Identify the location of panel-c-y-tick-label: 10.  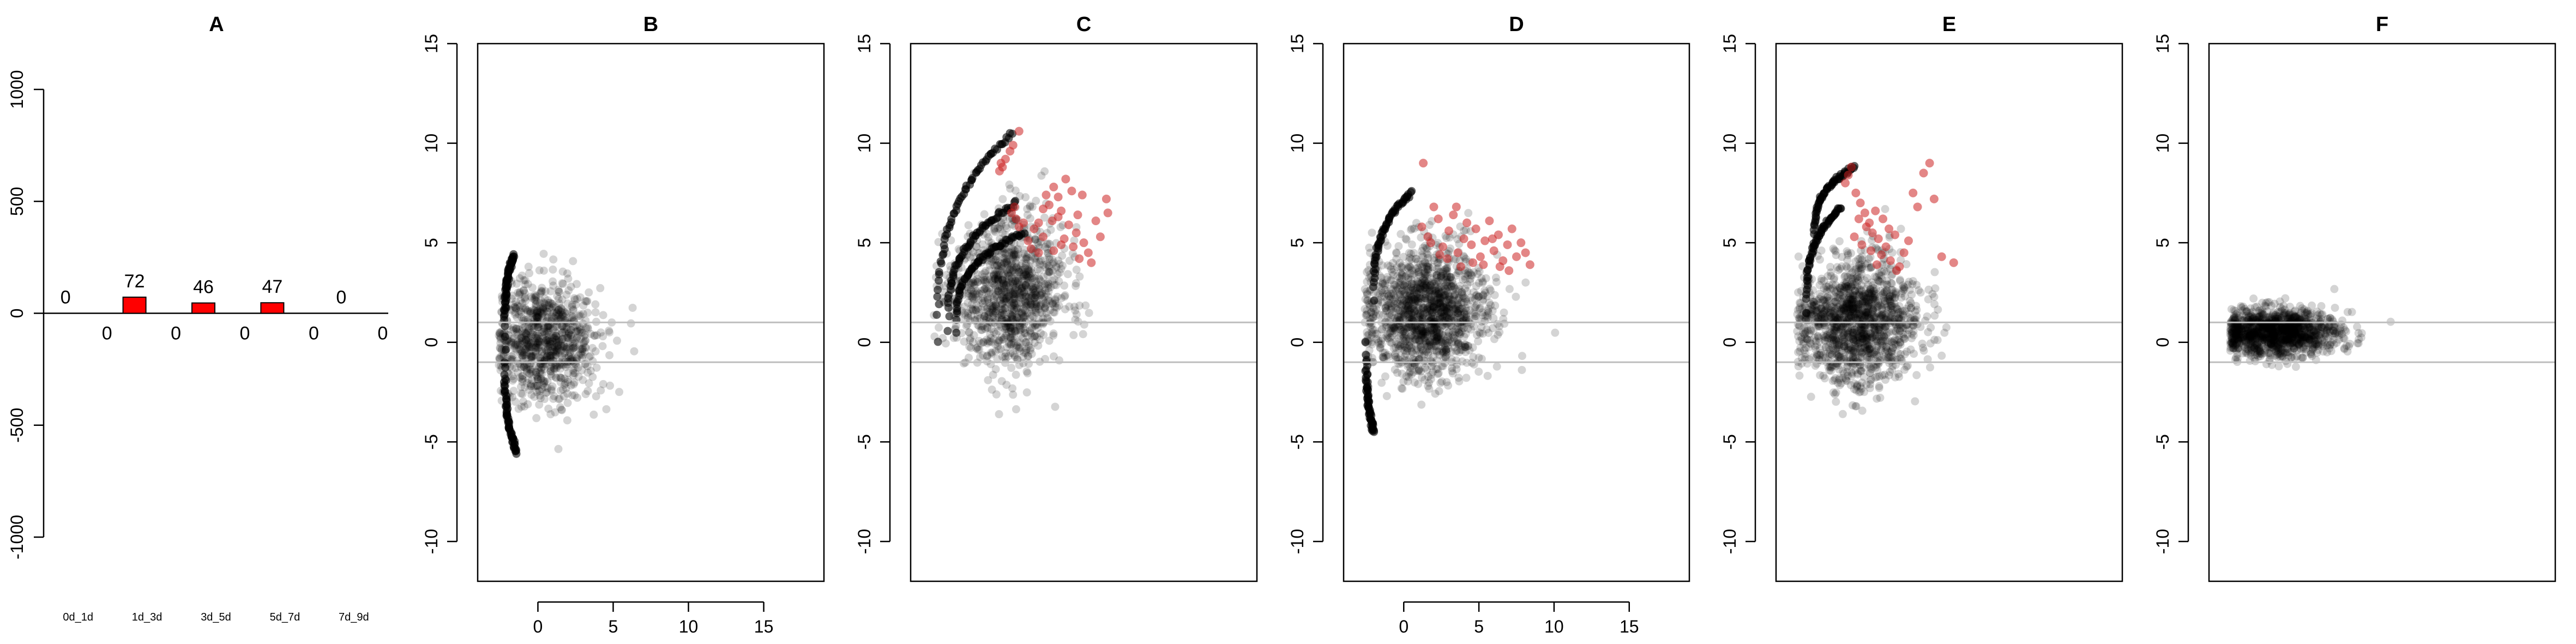
(864, 143).